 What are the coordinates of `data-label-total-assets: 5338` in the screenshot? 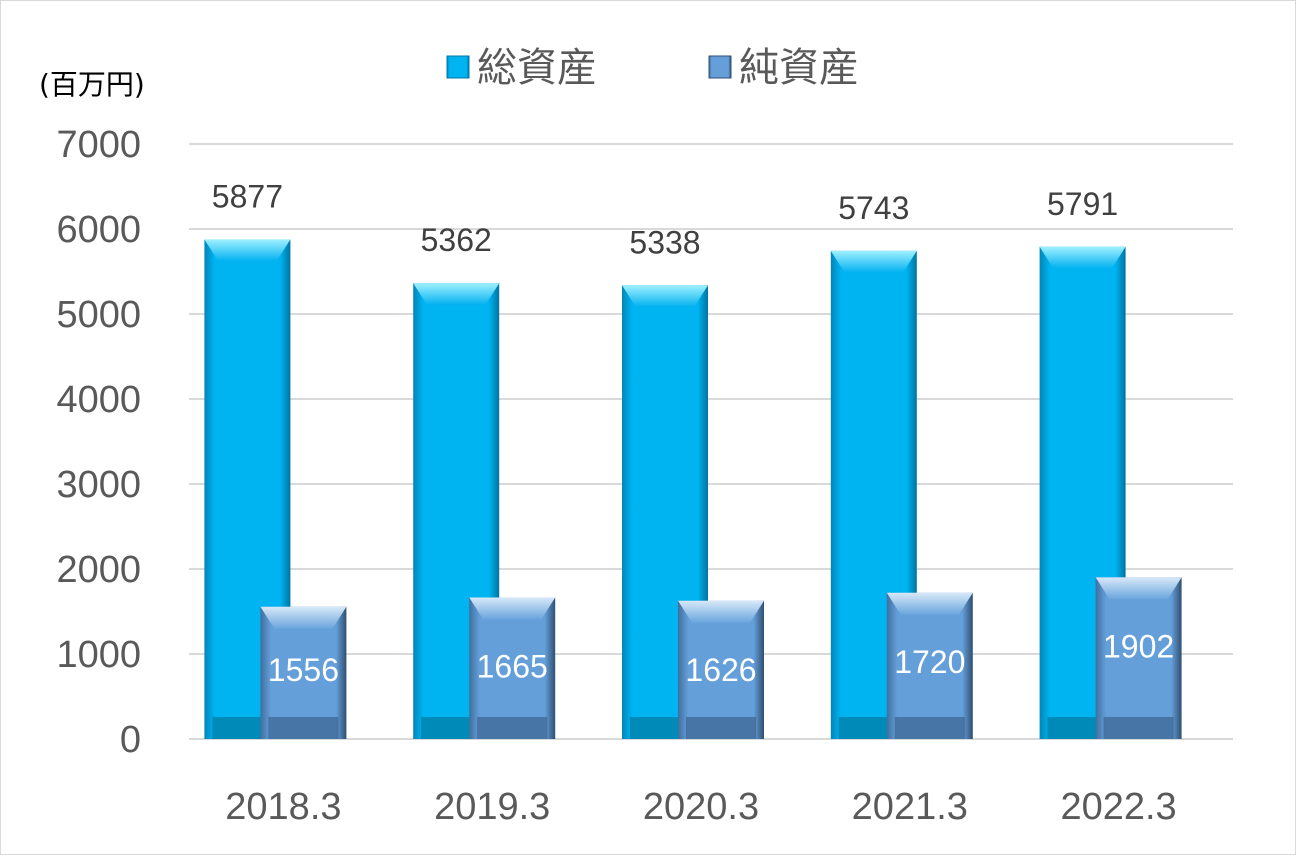 It's located at (664, 242).